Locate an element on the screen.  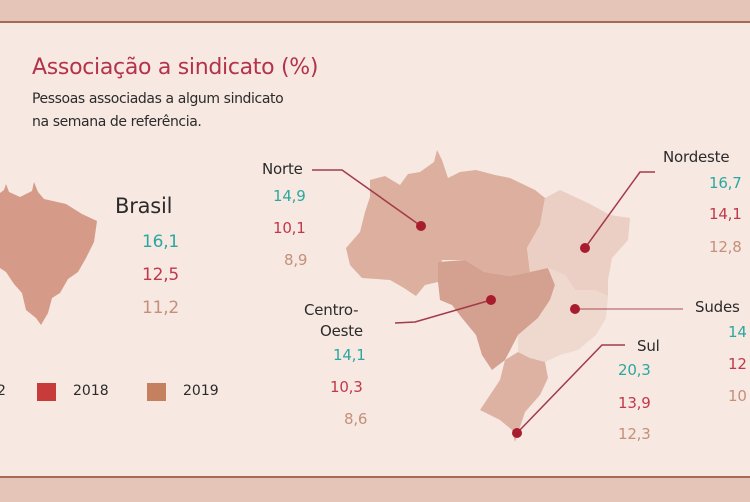
value-sudeste-2019: 10 is located at coordinates (737, 396).